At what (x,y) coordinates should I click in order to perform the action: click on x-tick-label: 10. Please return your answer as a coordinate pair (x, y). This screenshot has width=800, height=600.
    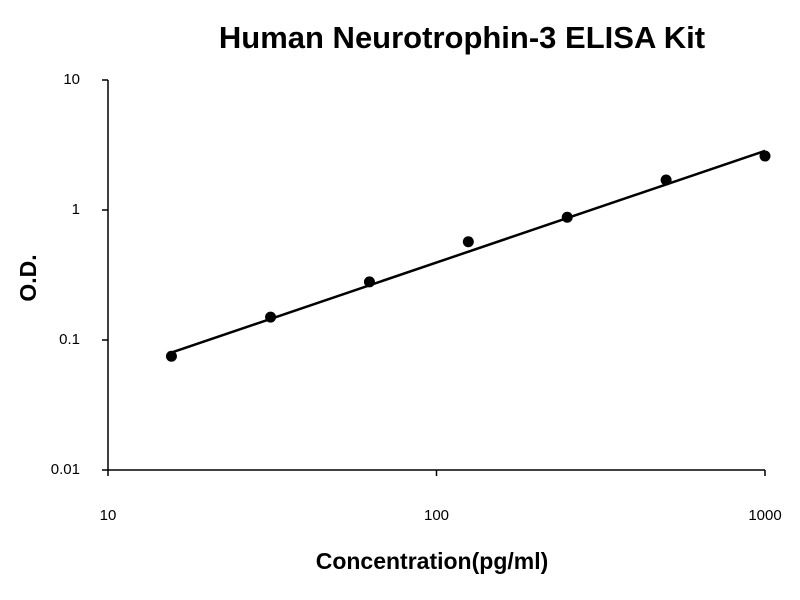
    Looking at the image, I should click on (108, 515).